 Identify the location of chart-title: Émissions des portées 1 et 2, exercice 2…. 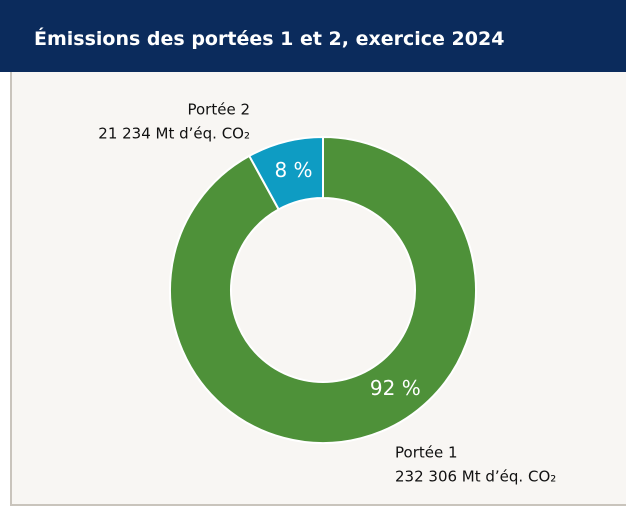
(269, 39).